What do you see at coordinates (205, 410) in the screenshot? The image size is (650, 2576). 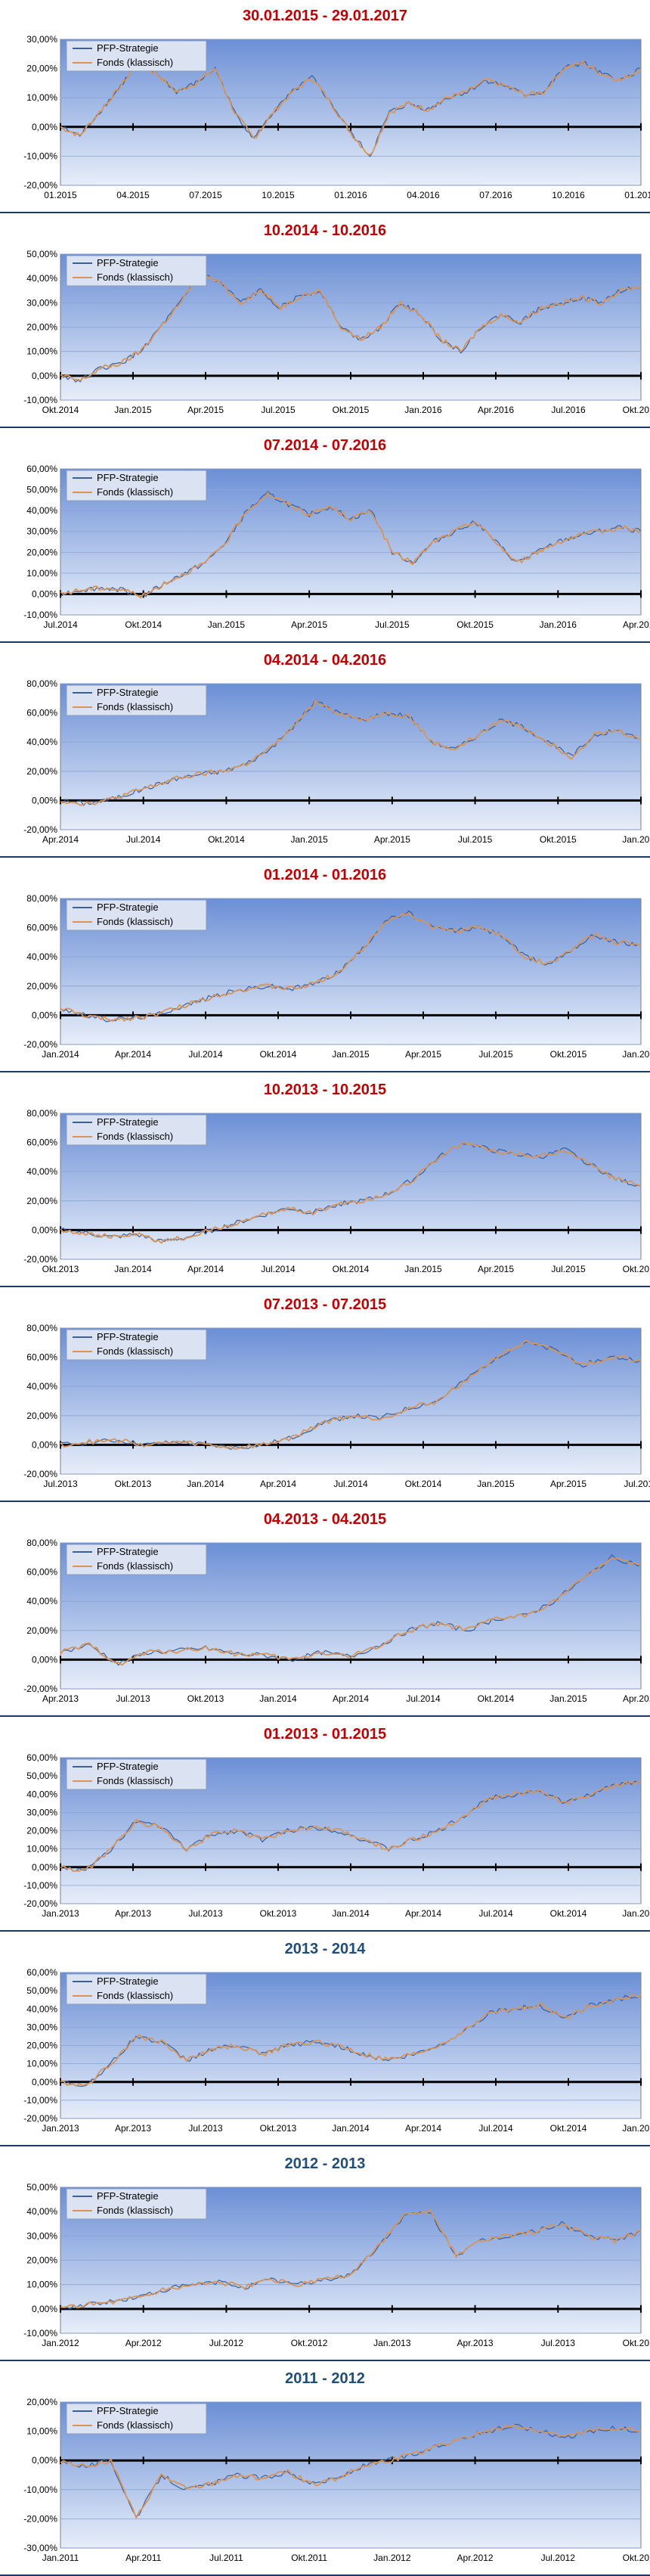 I see `x-tick-label: Apr.2015` at bounding box center [205, 410].